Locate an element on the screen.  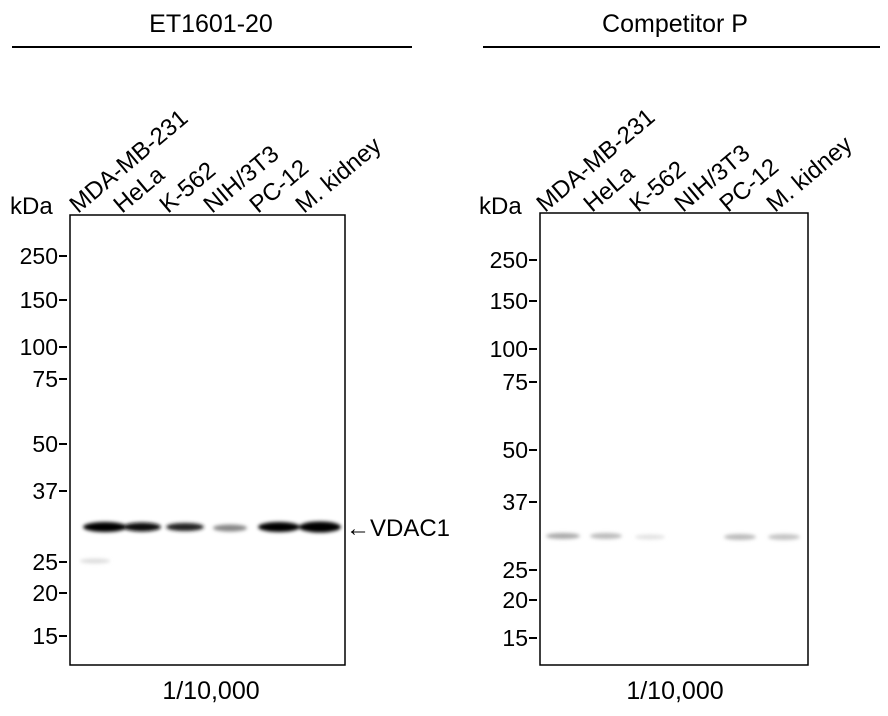
band-annotation: ←VDAC1 is located at coordinates (398, 528).